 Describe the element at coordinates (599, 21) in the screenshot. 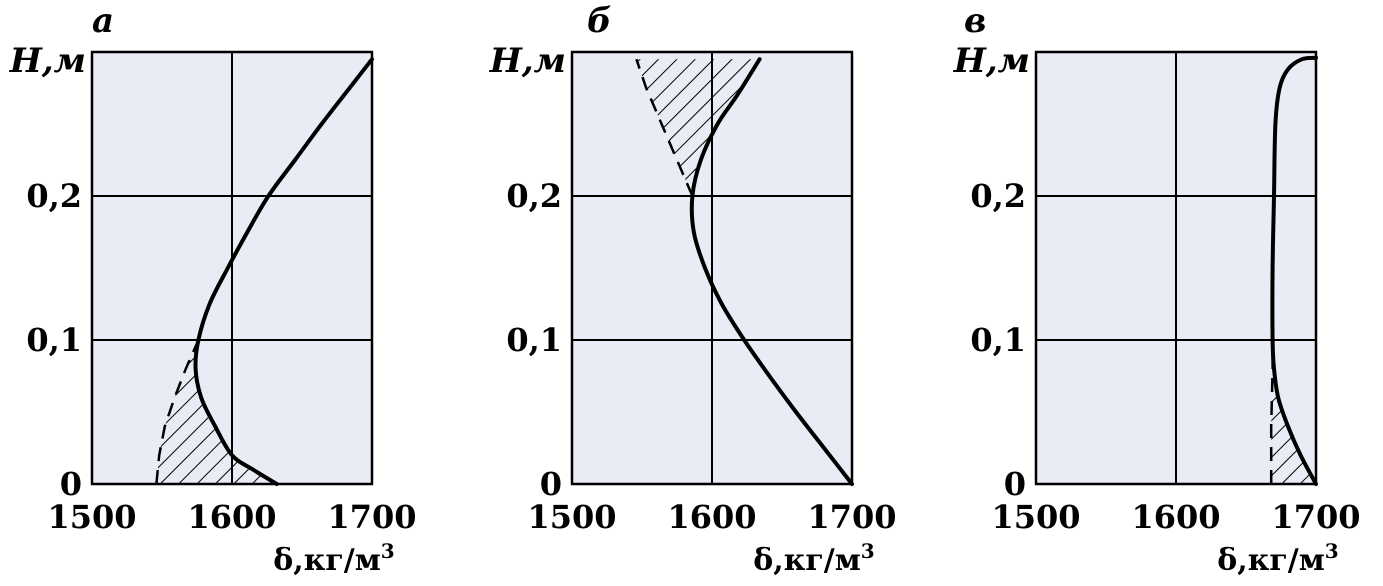

I see `panel-label: б` at that location.